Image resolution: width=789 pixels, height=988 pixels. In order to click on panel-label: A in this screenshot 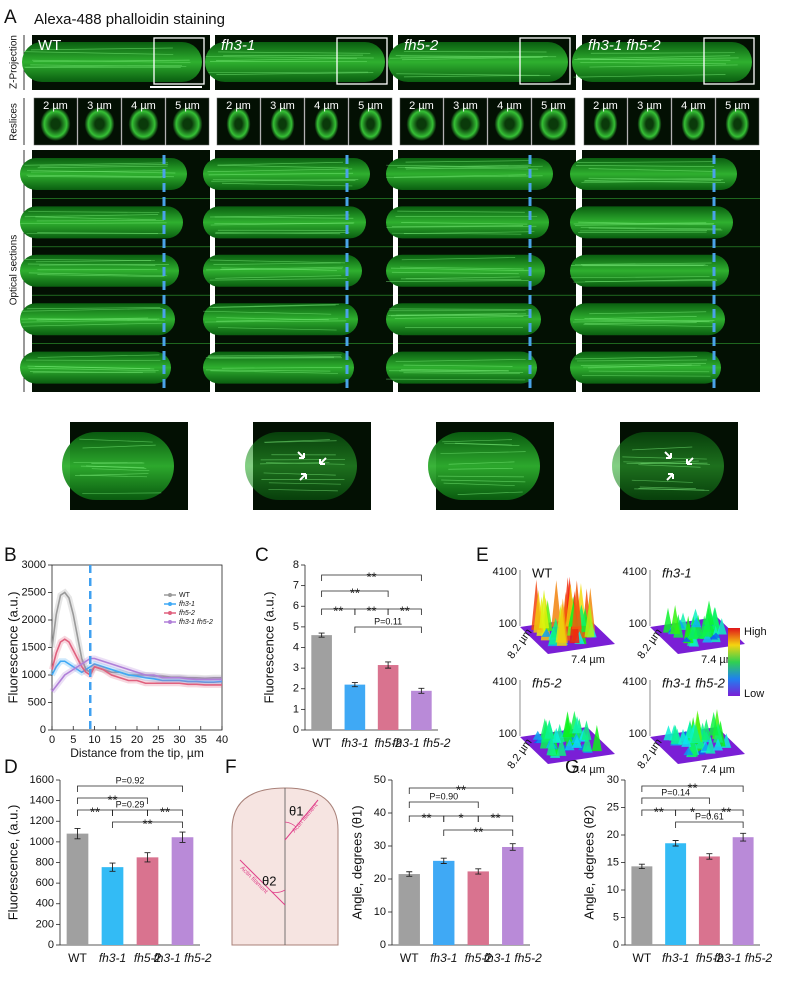, I will do `click(10, 17)`.